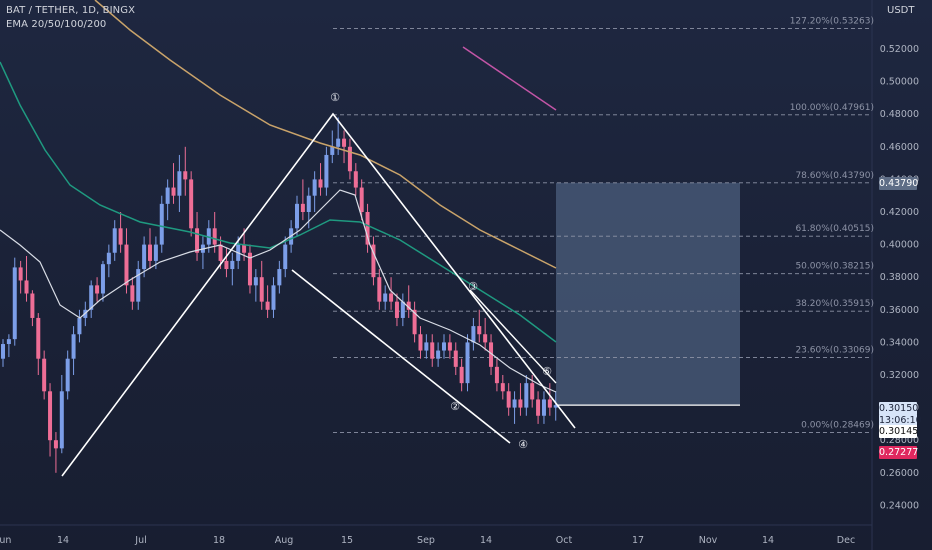 The width and height of the screenshot is (932, 550). Describe the element at coordinates (547, 371) in the screenshot. I see `wave-label: ⑤` at that location.